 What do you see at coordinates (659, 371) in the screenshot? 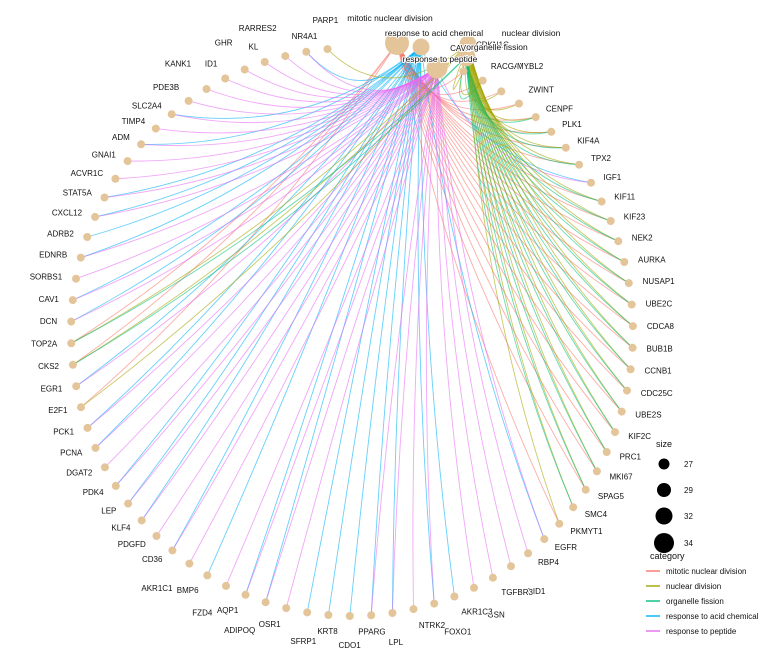
I see `gene-label-CCNB1: CCNB1` at bounding box center [659, 371].